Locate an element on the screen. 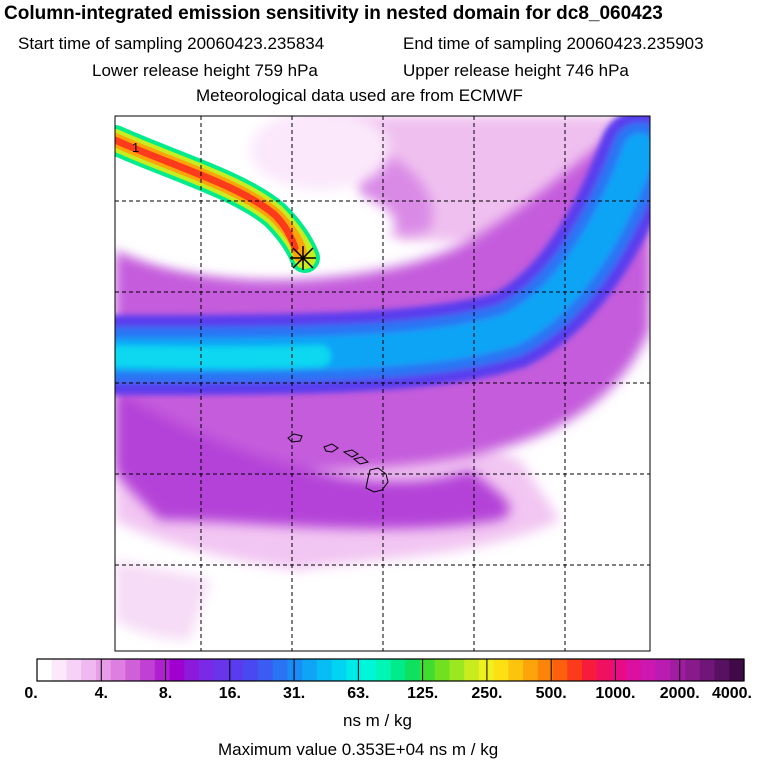  colorbar-tick-label: 125. is located at coordinates (422, 693).